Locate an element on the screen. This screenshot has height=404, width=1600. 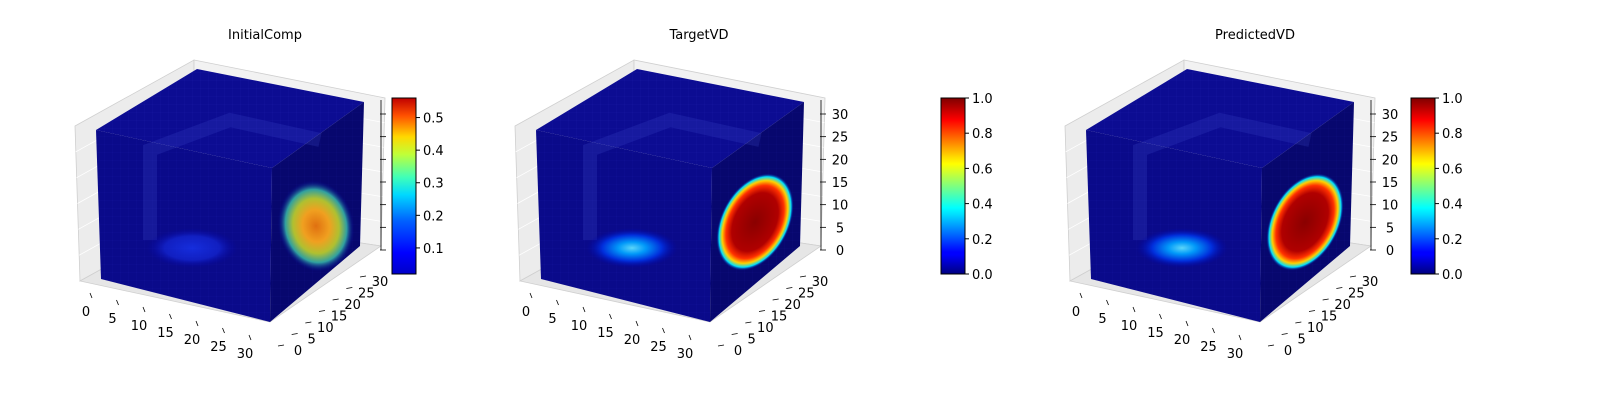
colorbar-tick-label: 0.5 is located at coordinates (433, 119).